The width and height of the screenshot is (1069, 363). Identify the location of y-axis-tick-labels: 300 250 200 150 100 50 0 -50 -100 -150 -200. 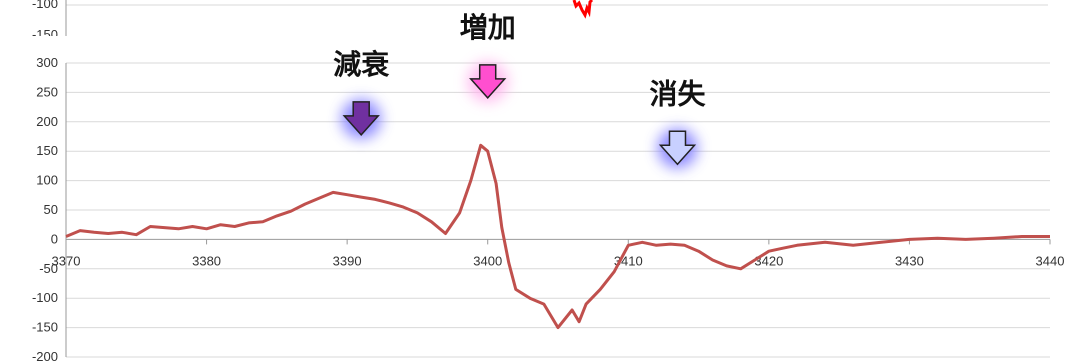
(45, 209).